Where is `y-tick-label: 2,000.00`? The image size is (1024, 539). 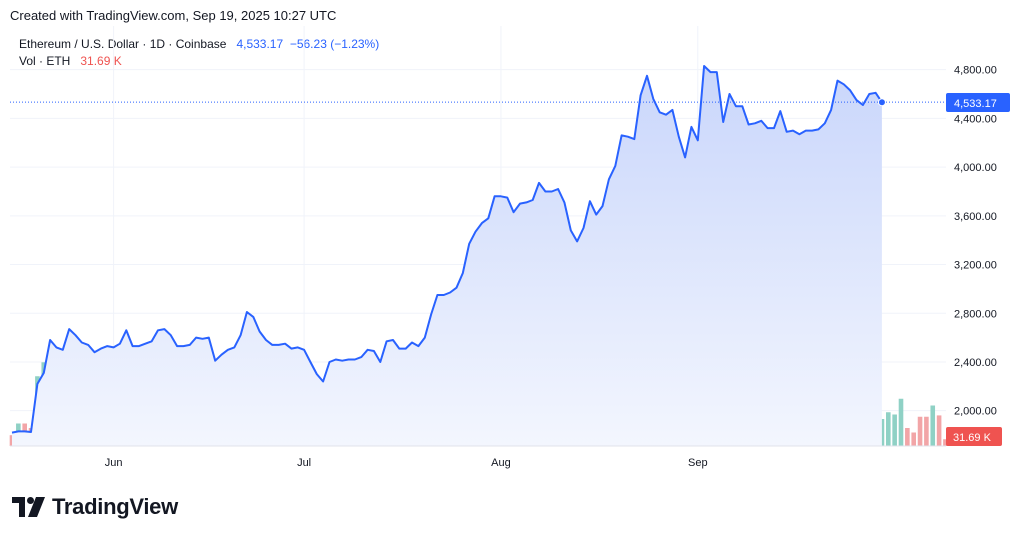
y-tick-label: 2,000.00 is located at coordinates (975, 412).